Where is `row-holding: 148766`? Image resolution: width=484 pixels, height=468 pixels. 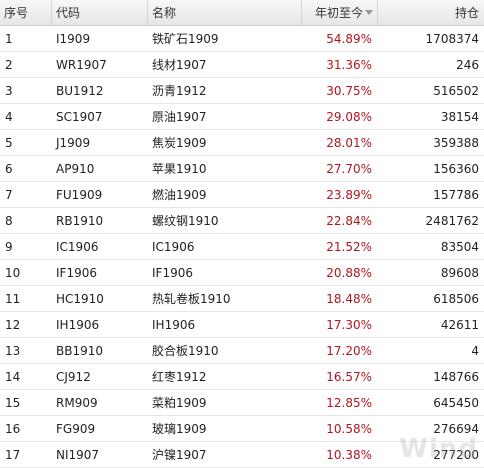 row-holding: 148766 is located at coordinates (456, 377).